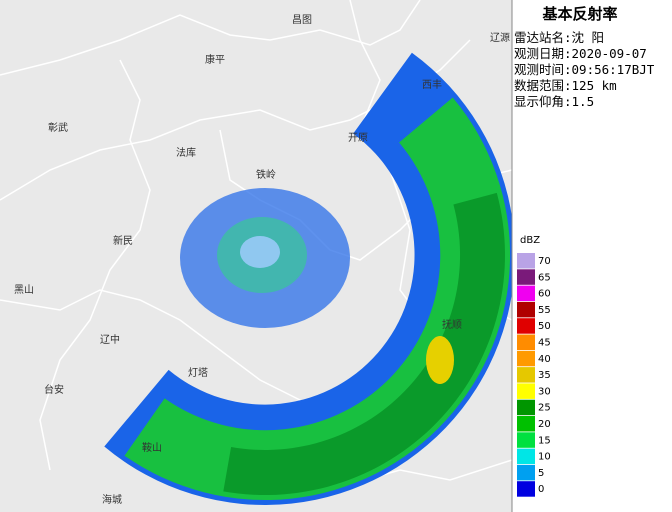 The height and width of the screenshot is (512, 672). I want to click on echo-hole, so click(260, 252).